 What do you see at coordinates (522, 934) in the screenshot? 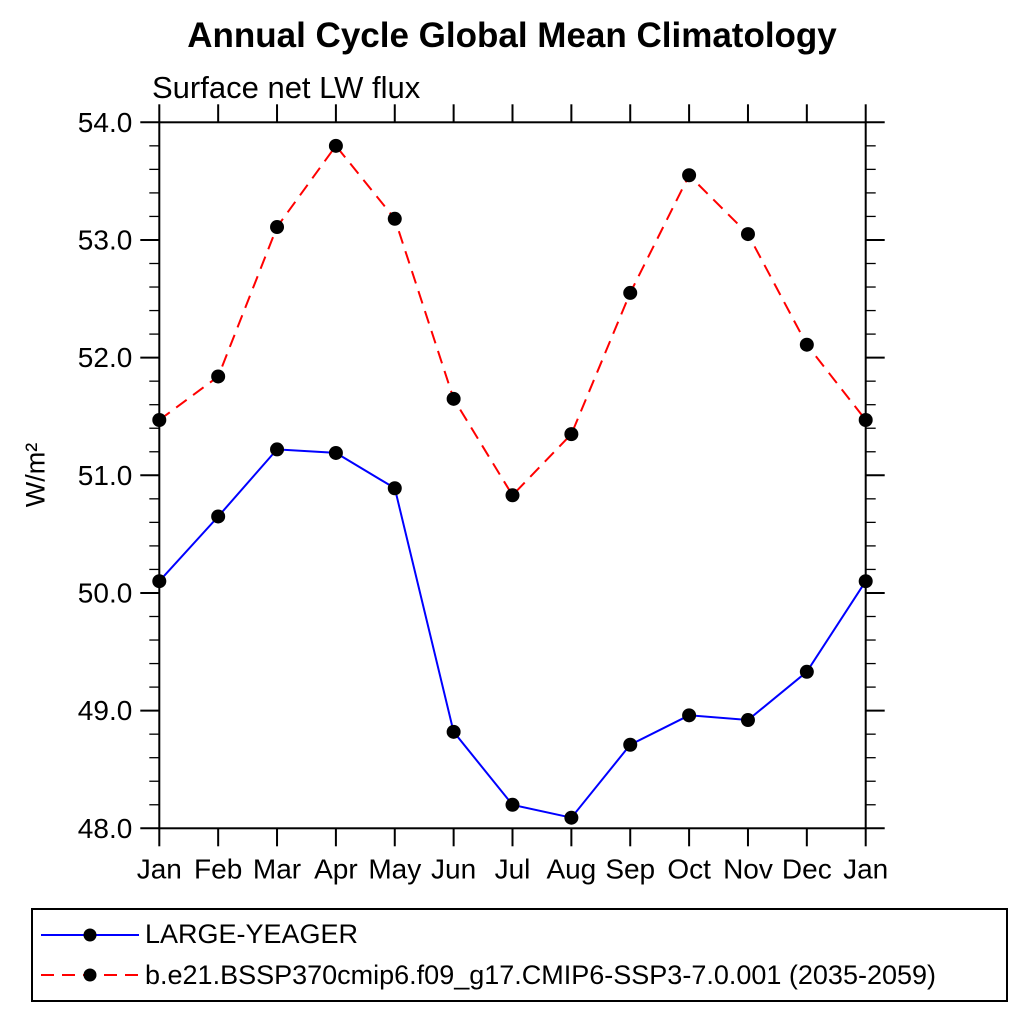
I see `legend-item: LARGE-YEAGER` at bounding box center [522, 934].